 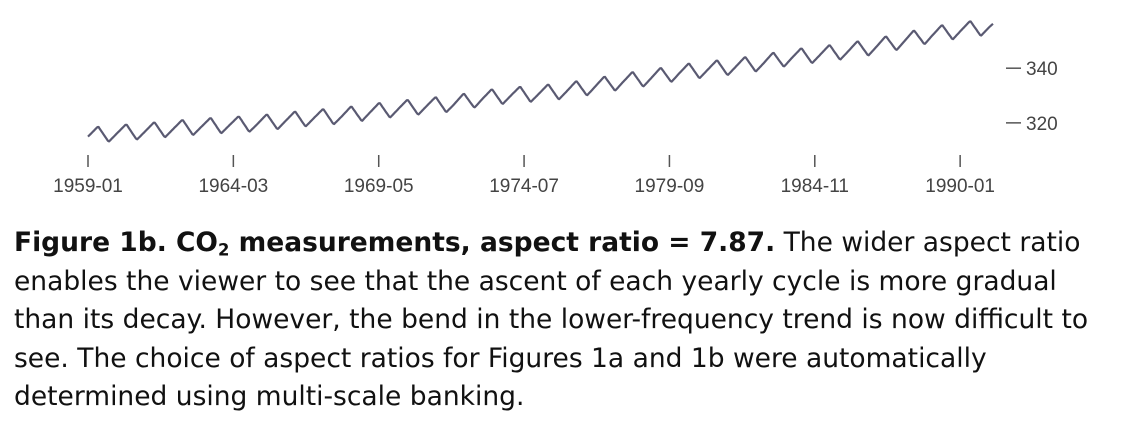 I want to click on x-tick-label: 1979-09, so click(x=670, y=186).